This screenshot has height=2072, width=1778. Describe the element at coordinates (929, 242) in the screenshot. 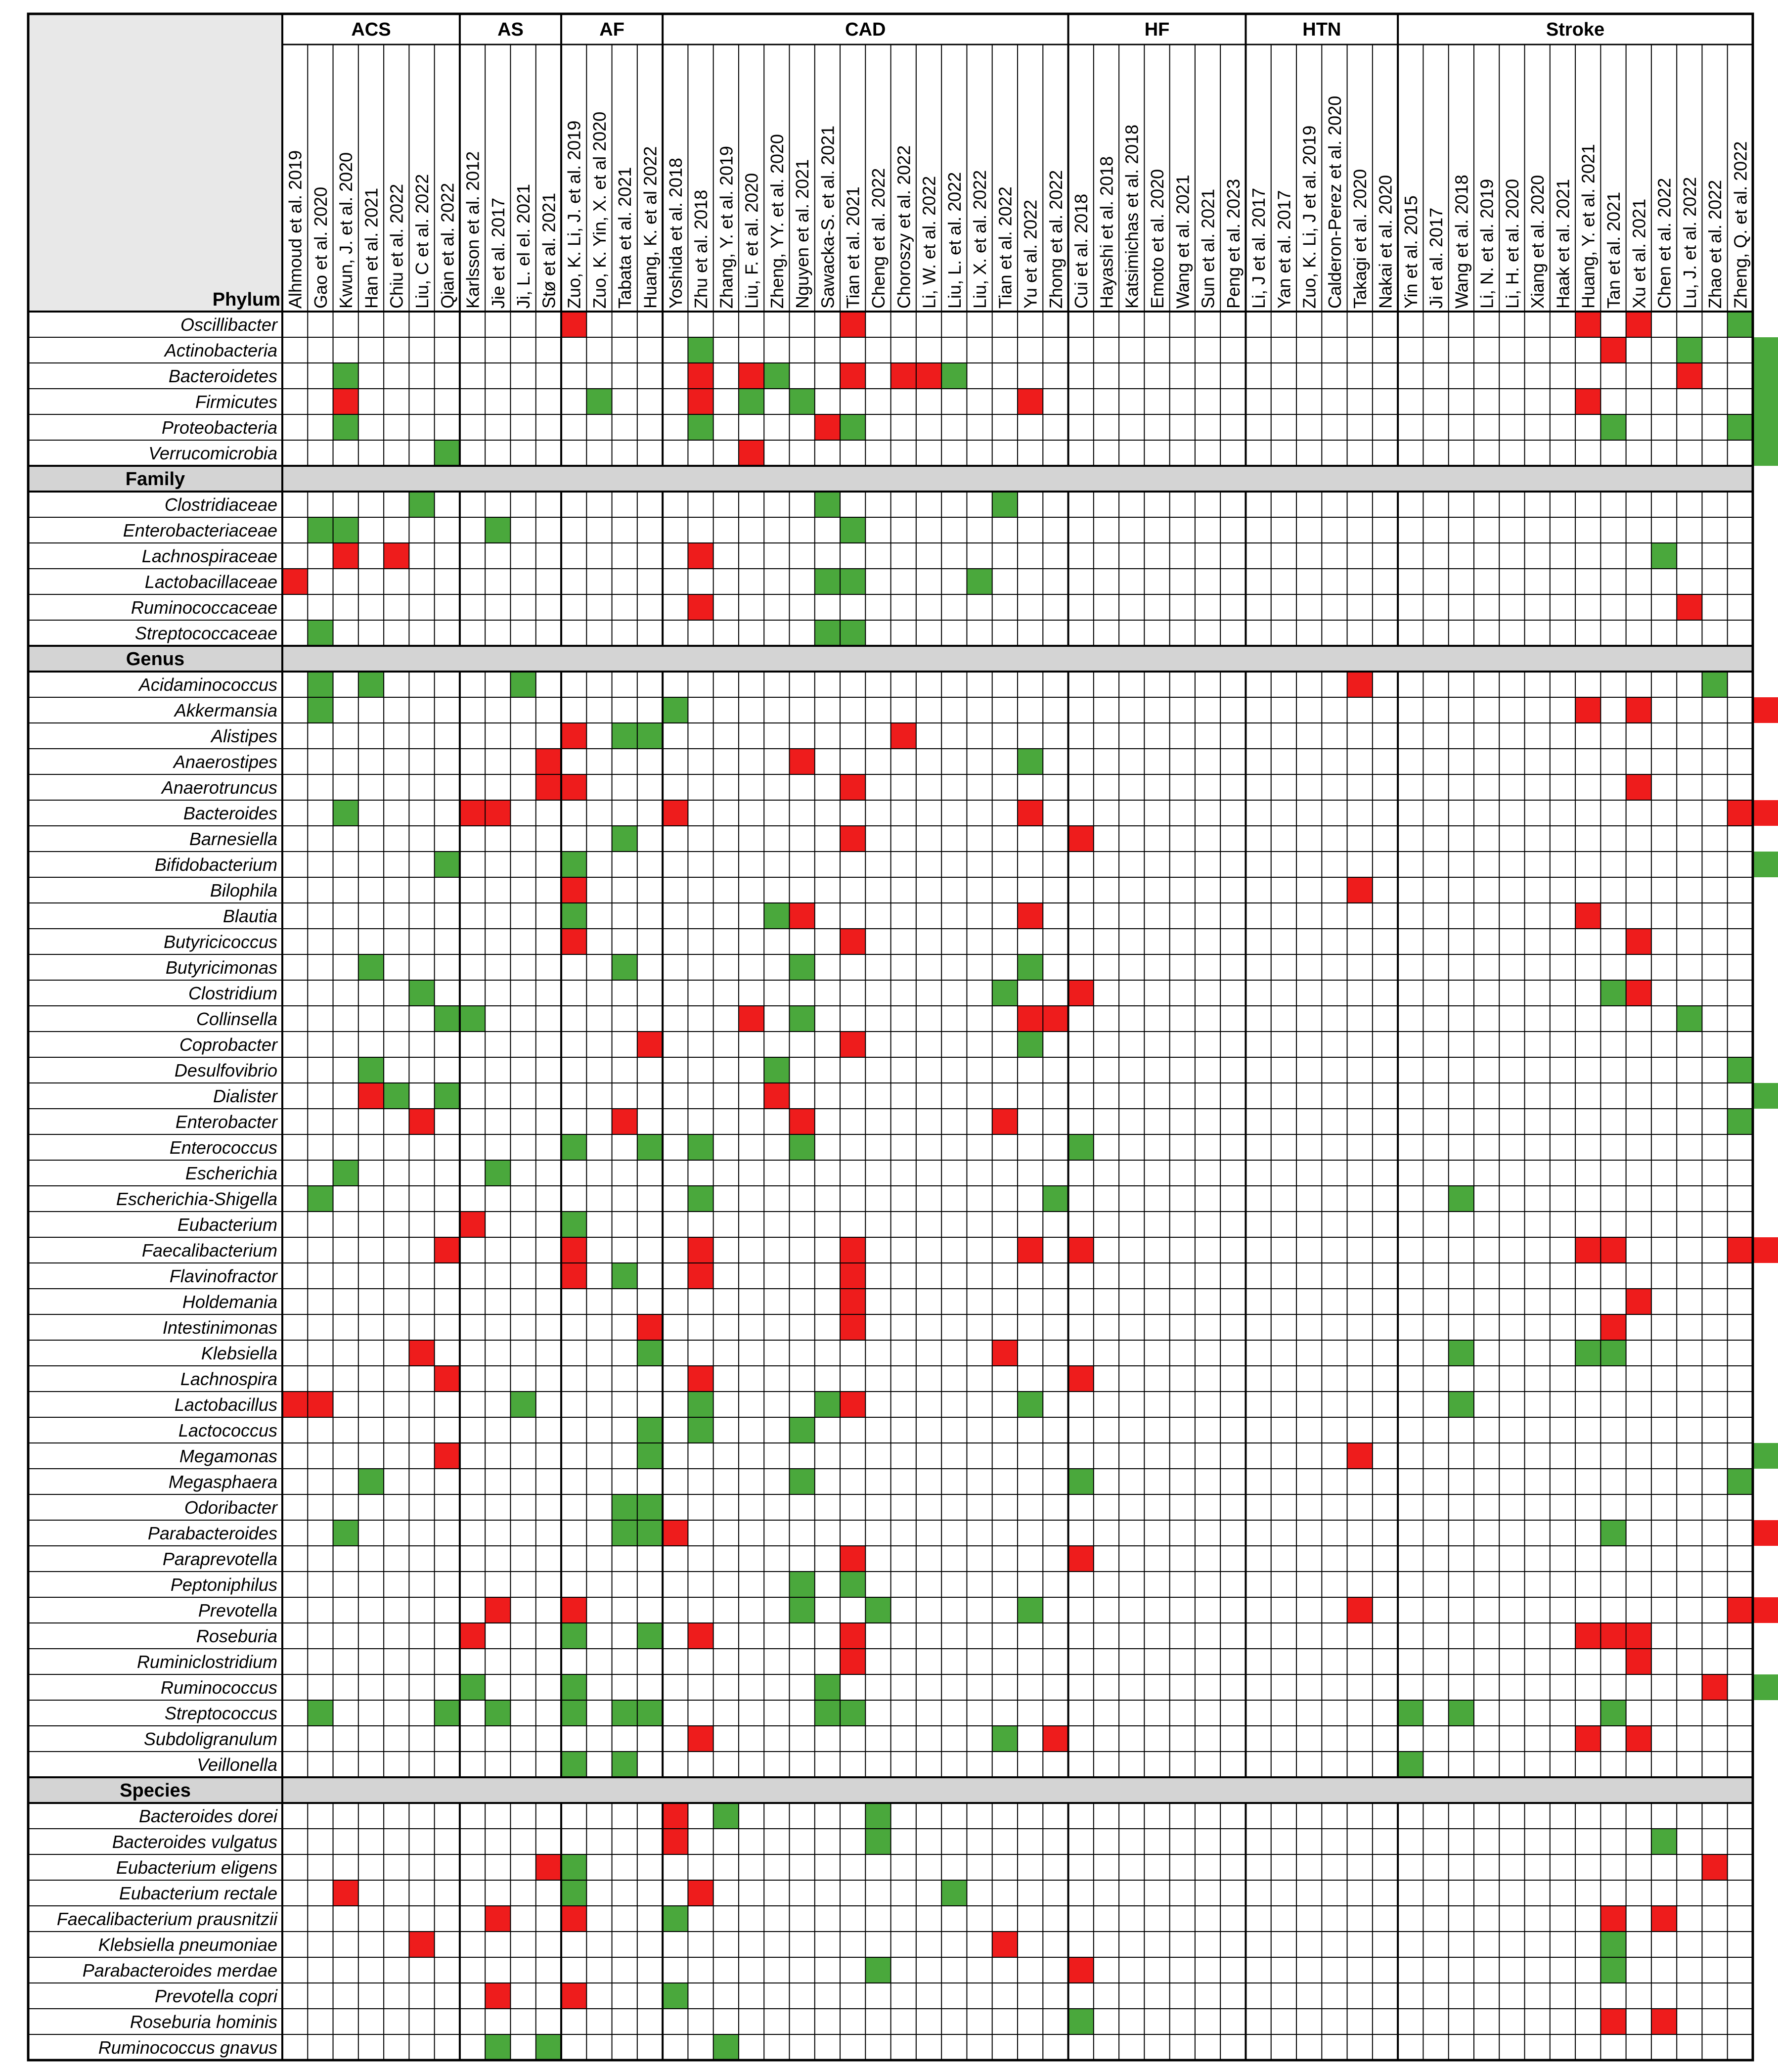

I see `study-label: Li, W. et al. 2022` at that location.